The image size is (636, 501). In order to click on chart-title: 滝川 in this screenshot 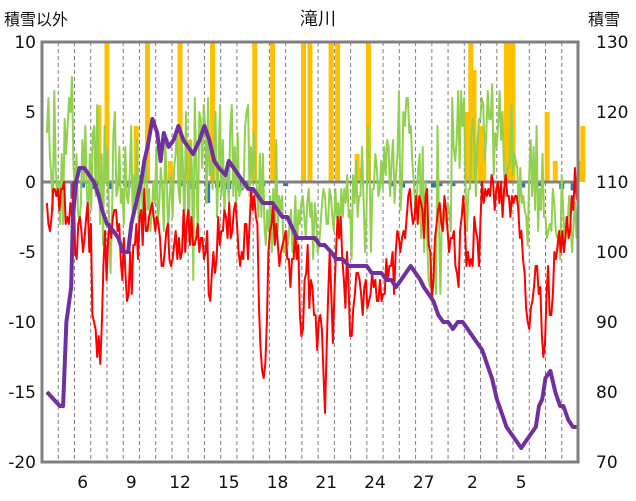, I will do `click(318, 19)`.